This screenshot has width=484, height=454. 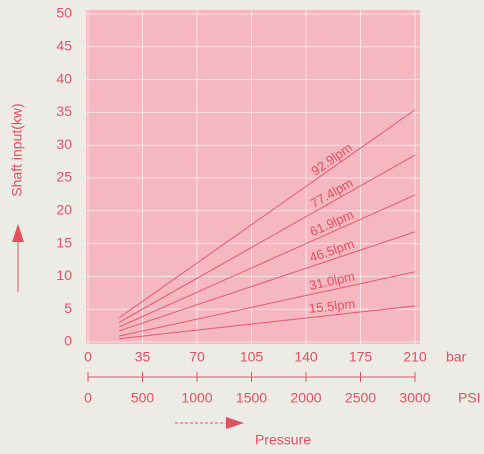 I want to click on y-axis-label: Shaft input(kw), so click(x=17, y=149).